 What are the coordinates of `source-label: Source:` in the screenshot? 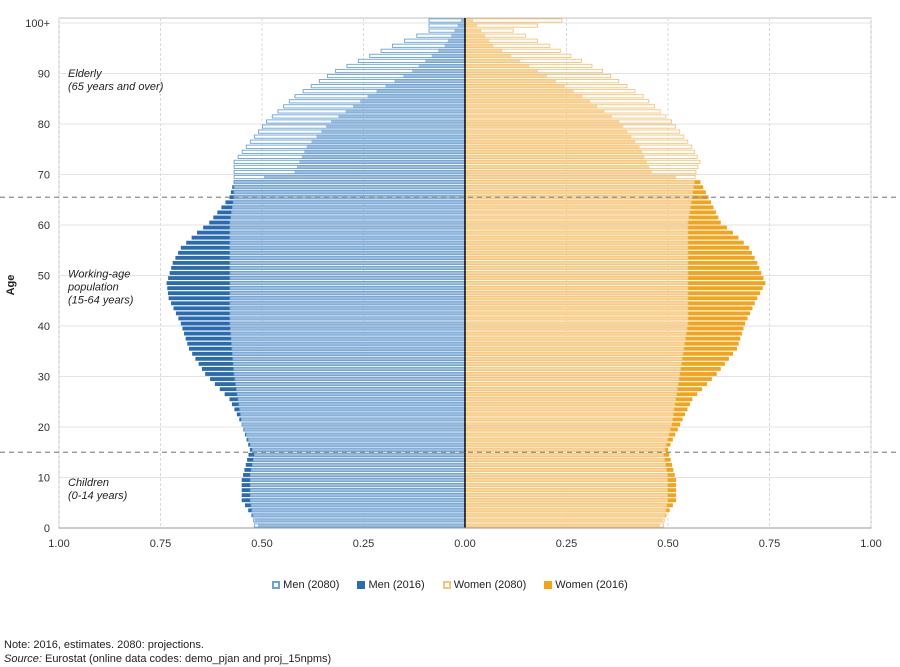 It's located at (23, 659).